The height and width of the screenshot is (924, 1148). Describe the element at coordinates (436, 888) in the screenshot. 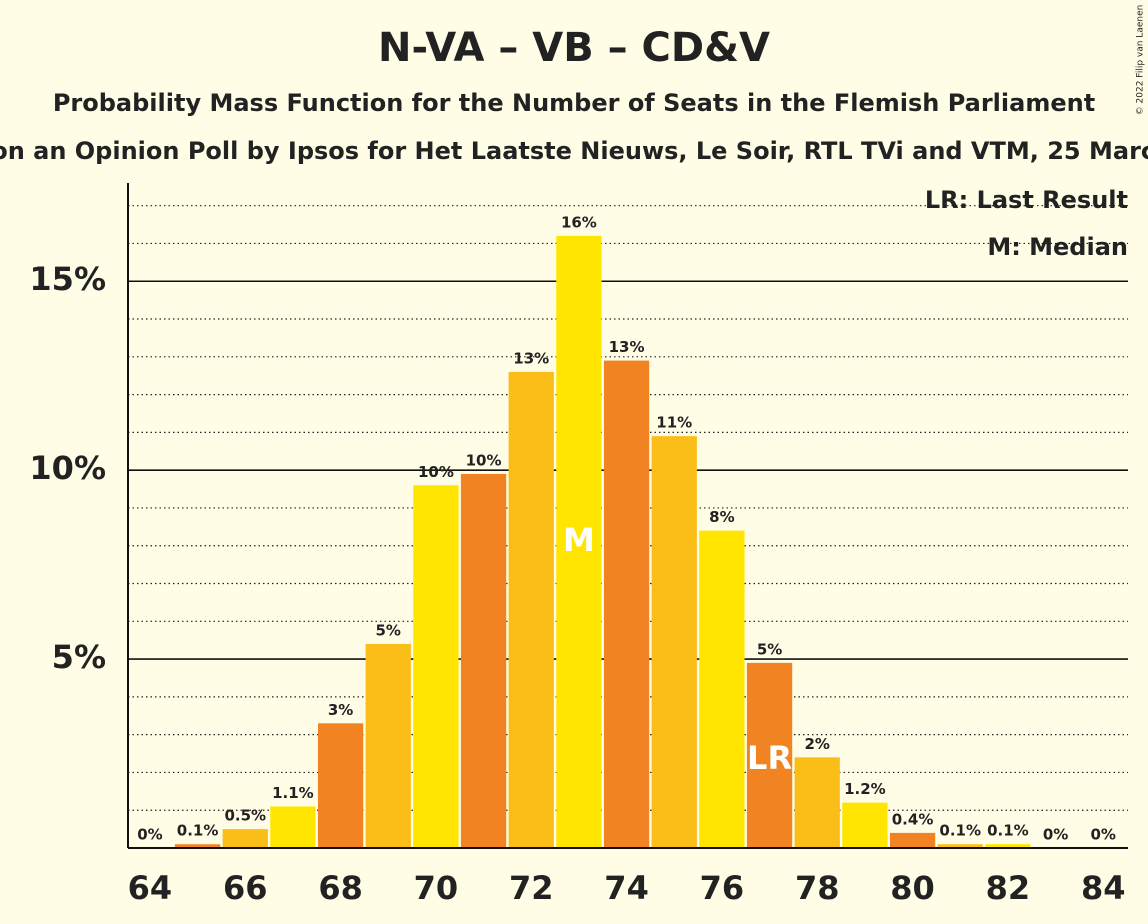

I see `x-tick-label: 70` at that location.